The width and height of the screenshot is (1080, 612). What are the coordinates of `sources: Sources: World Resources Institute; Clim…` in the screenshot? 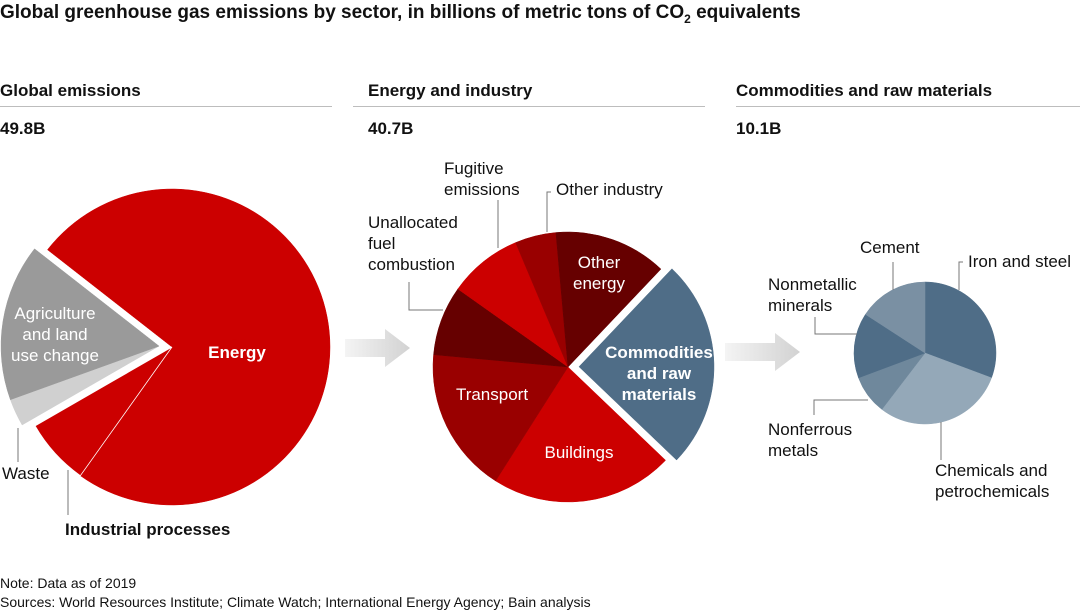 It's located at (295, 602).